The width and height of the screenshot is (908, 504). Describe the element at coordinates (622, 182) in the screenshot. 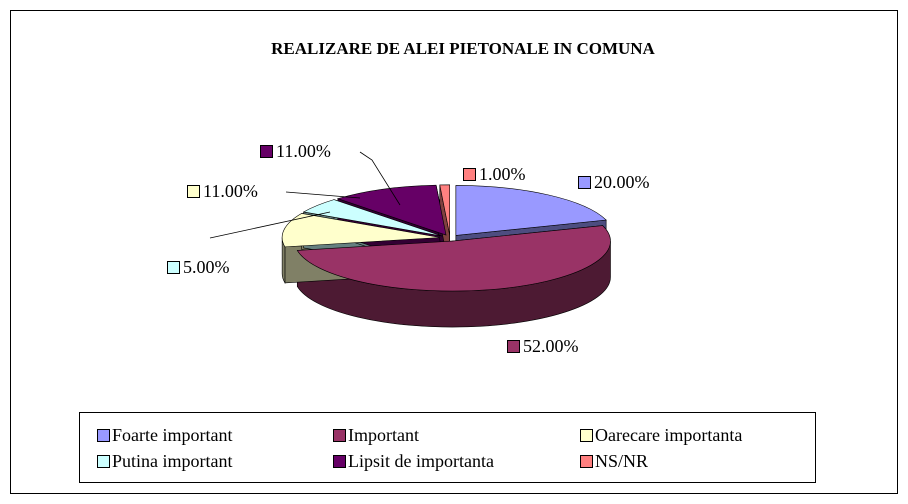

I see `data-label: 20.00%` at that location.